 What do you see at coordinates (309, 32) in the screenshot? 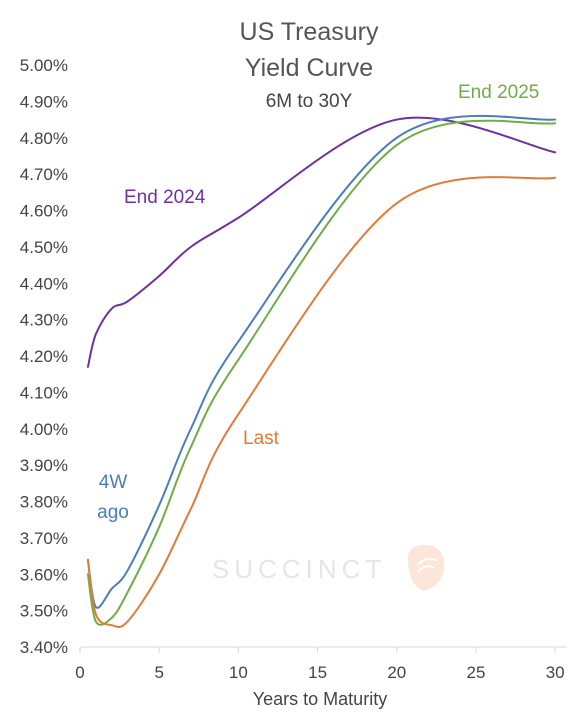
I see `chart-title-line-1: US Treasury` at bounding box center [309, 32].